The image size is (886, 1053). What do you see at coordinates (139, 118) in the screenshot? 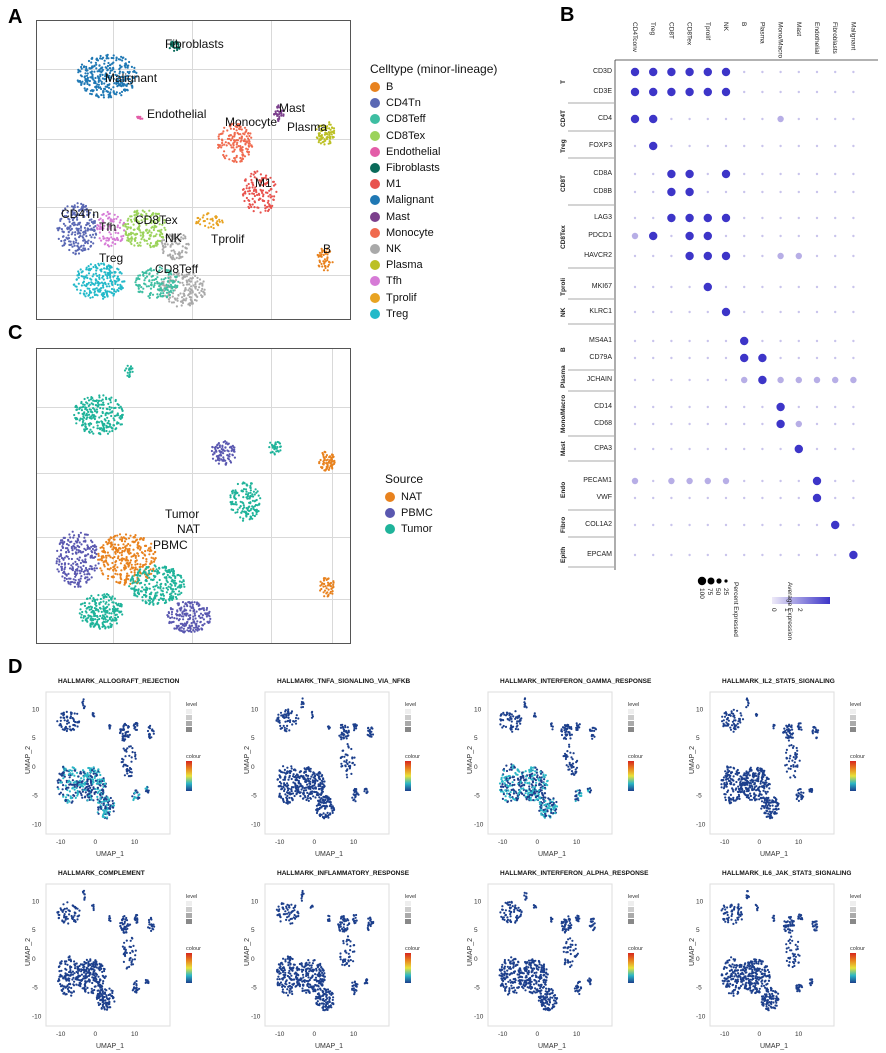
I see `cluster-endothelial` at bounding box center [139, 118].